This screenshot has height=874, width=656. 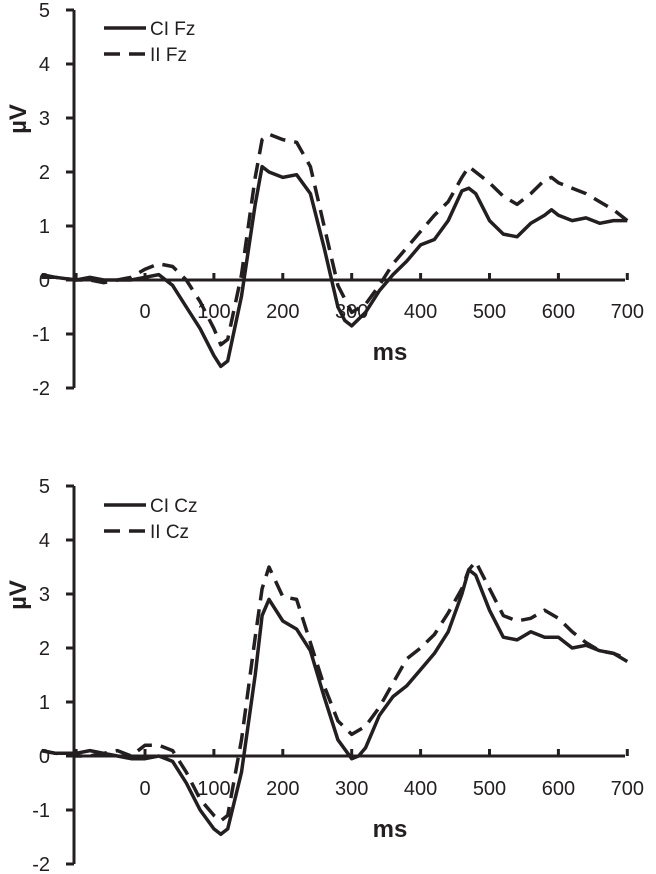 What do you see at coordinates (172, 29) in the screenshot?
I see `legend-label: CI Fz` at bounding box center [172, 29].